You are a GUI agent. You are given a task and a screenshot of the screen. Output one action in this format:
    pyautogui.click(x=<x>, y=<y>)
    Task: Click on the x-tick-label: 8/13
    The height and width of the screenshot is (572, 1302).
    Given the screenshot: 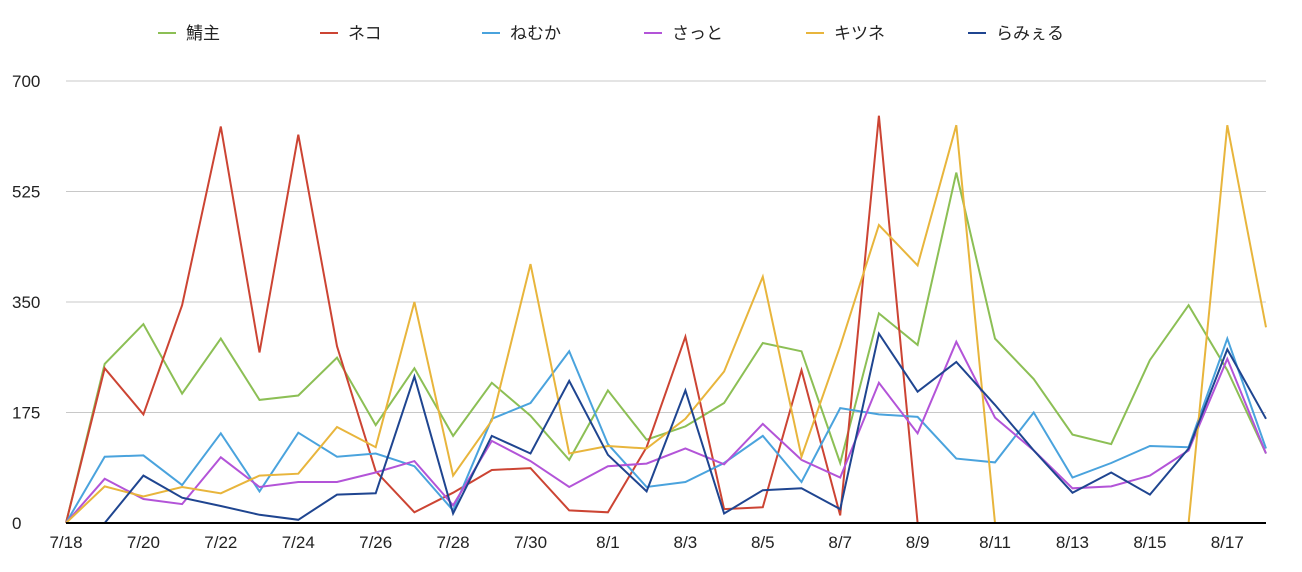 What is the action you would take?
    pyautogui.click(x=1072, y=542)
    